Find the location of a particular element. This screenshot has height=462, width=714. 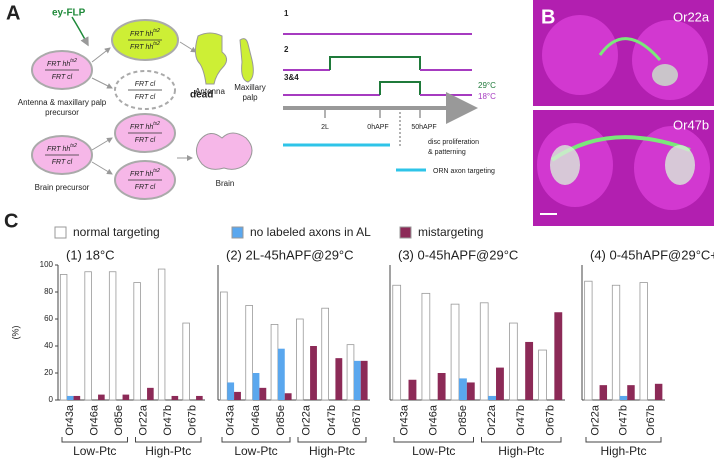

row-label: 3&4 is located at coordinates (291, 77).